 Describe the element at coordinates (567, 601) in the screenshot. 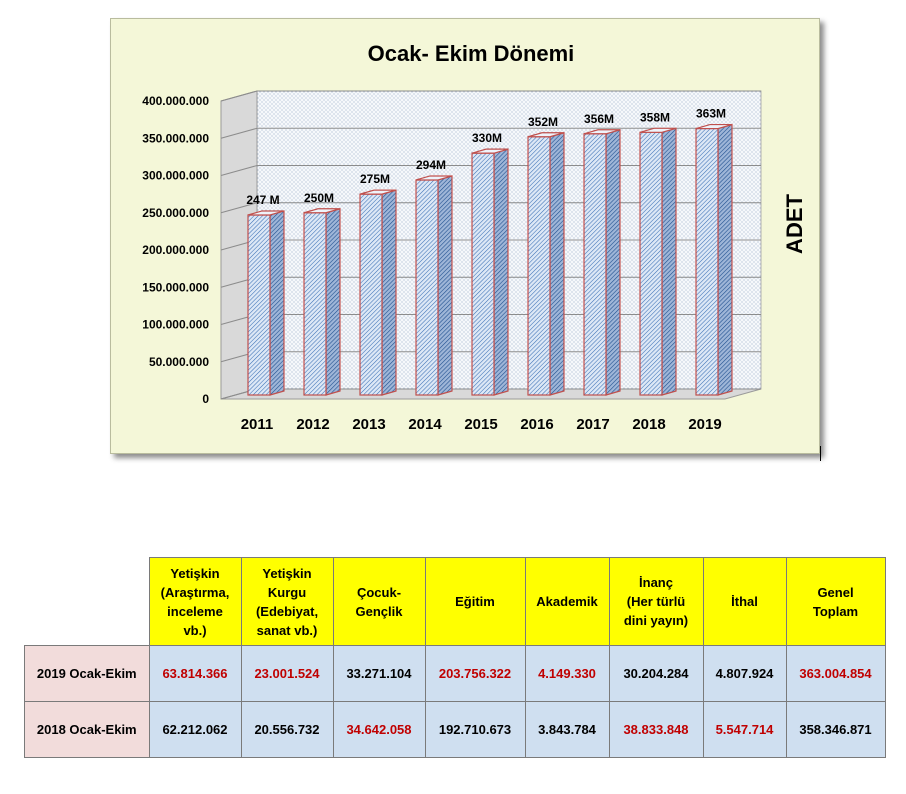

I see `header-akademik: Akademik` at that location.